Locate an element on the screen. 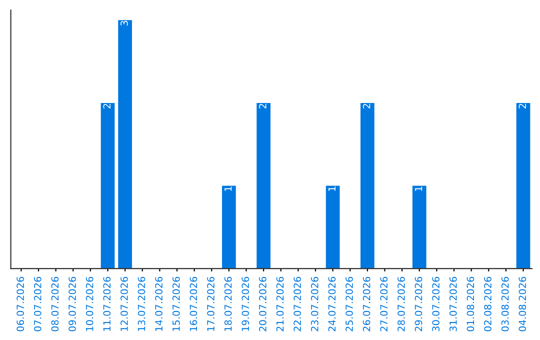 The image size is (540, 340). x-tick-label: 31.07.2026 is located at coordinates (453, 304).